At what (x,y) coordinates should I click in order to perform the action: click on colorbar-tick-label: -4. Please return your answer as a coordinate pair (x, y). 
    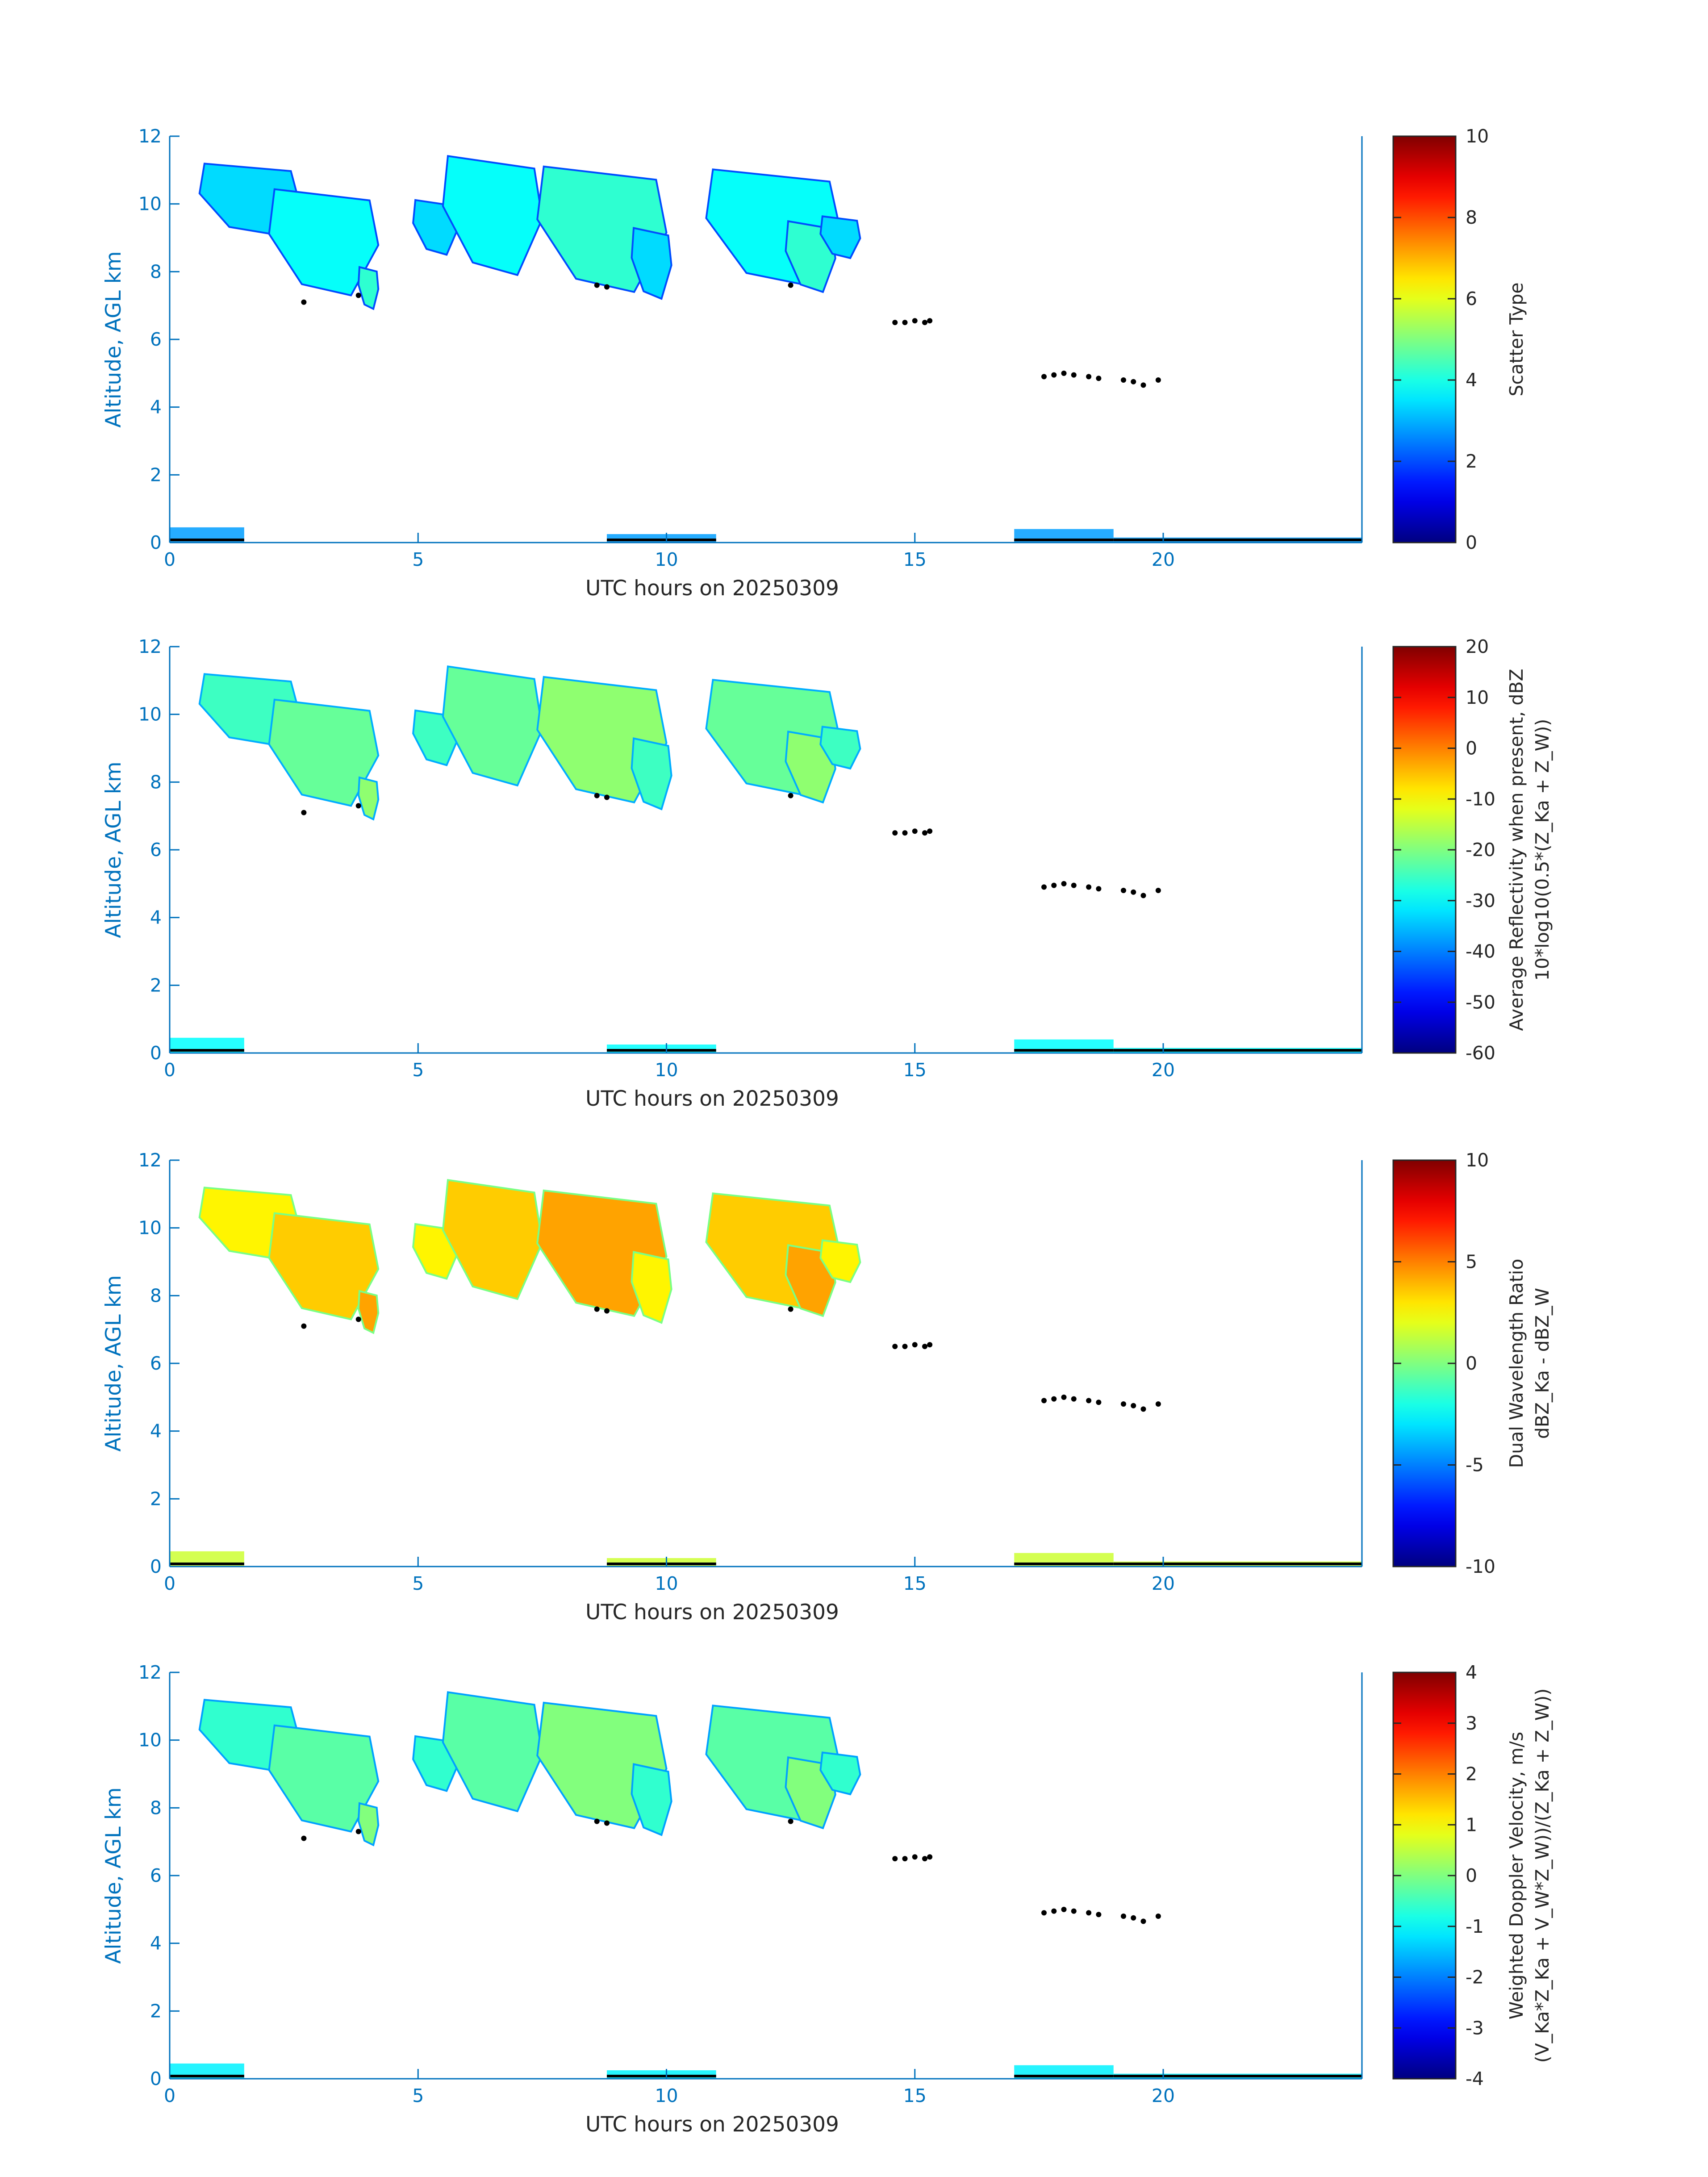
    Looking at the image, I should click on (1475, 2078).